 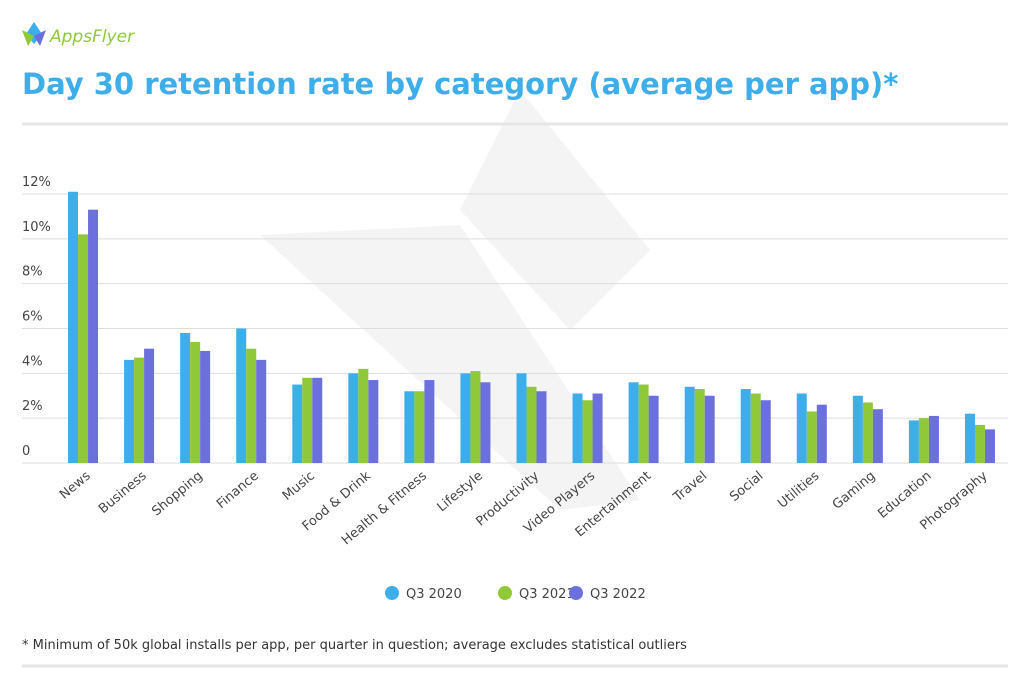 I want to click on y-tick-label: 0, so click(x=26, y=451).